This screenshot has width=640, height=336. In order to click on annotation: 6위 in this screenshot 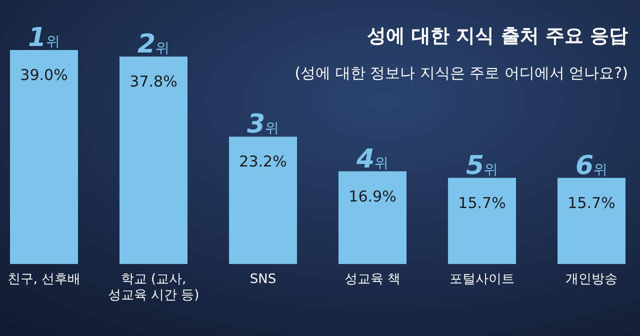, I will do `click(591, 165)`.